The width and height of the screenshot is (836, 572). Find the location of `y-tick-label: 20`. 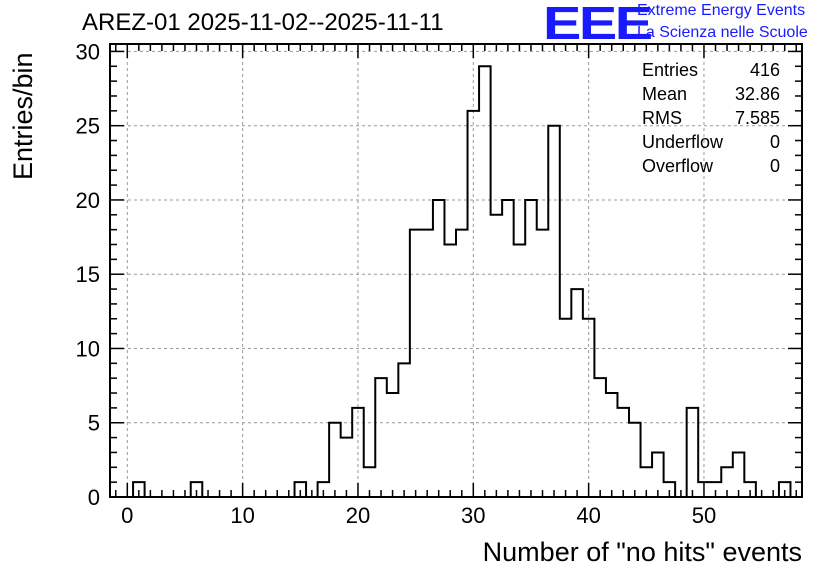

y-tick-label: 20 is located at coordinates (88, 200).